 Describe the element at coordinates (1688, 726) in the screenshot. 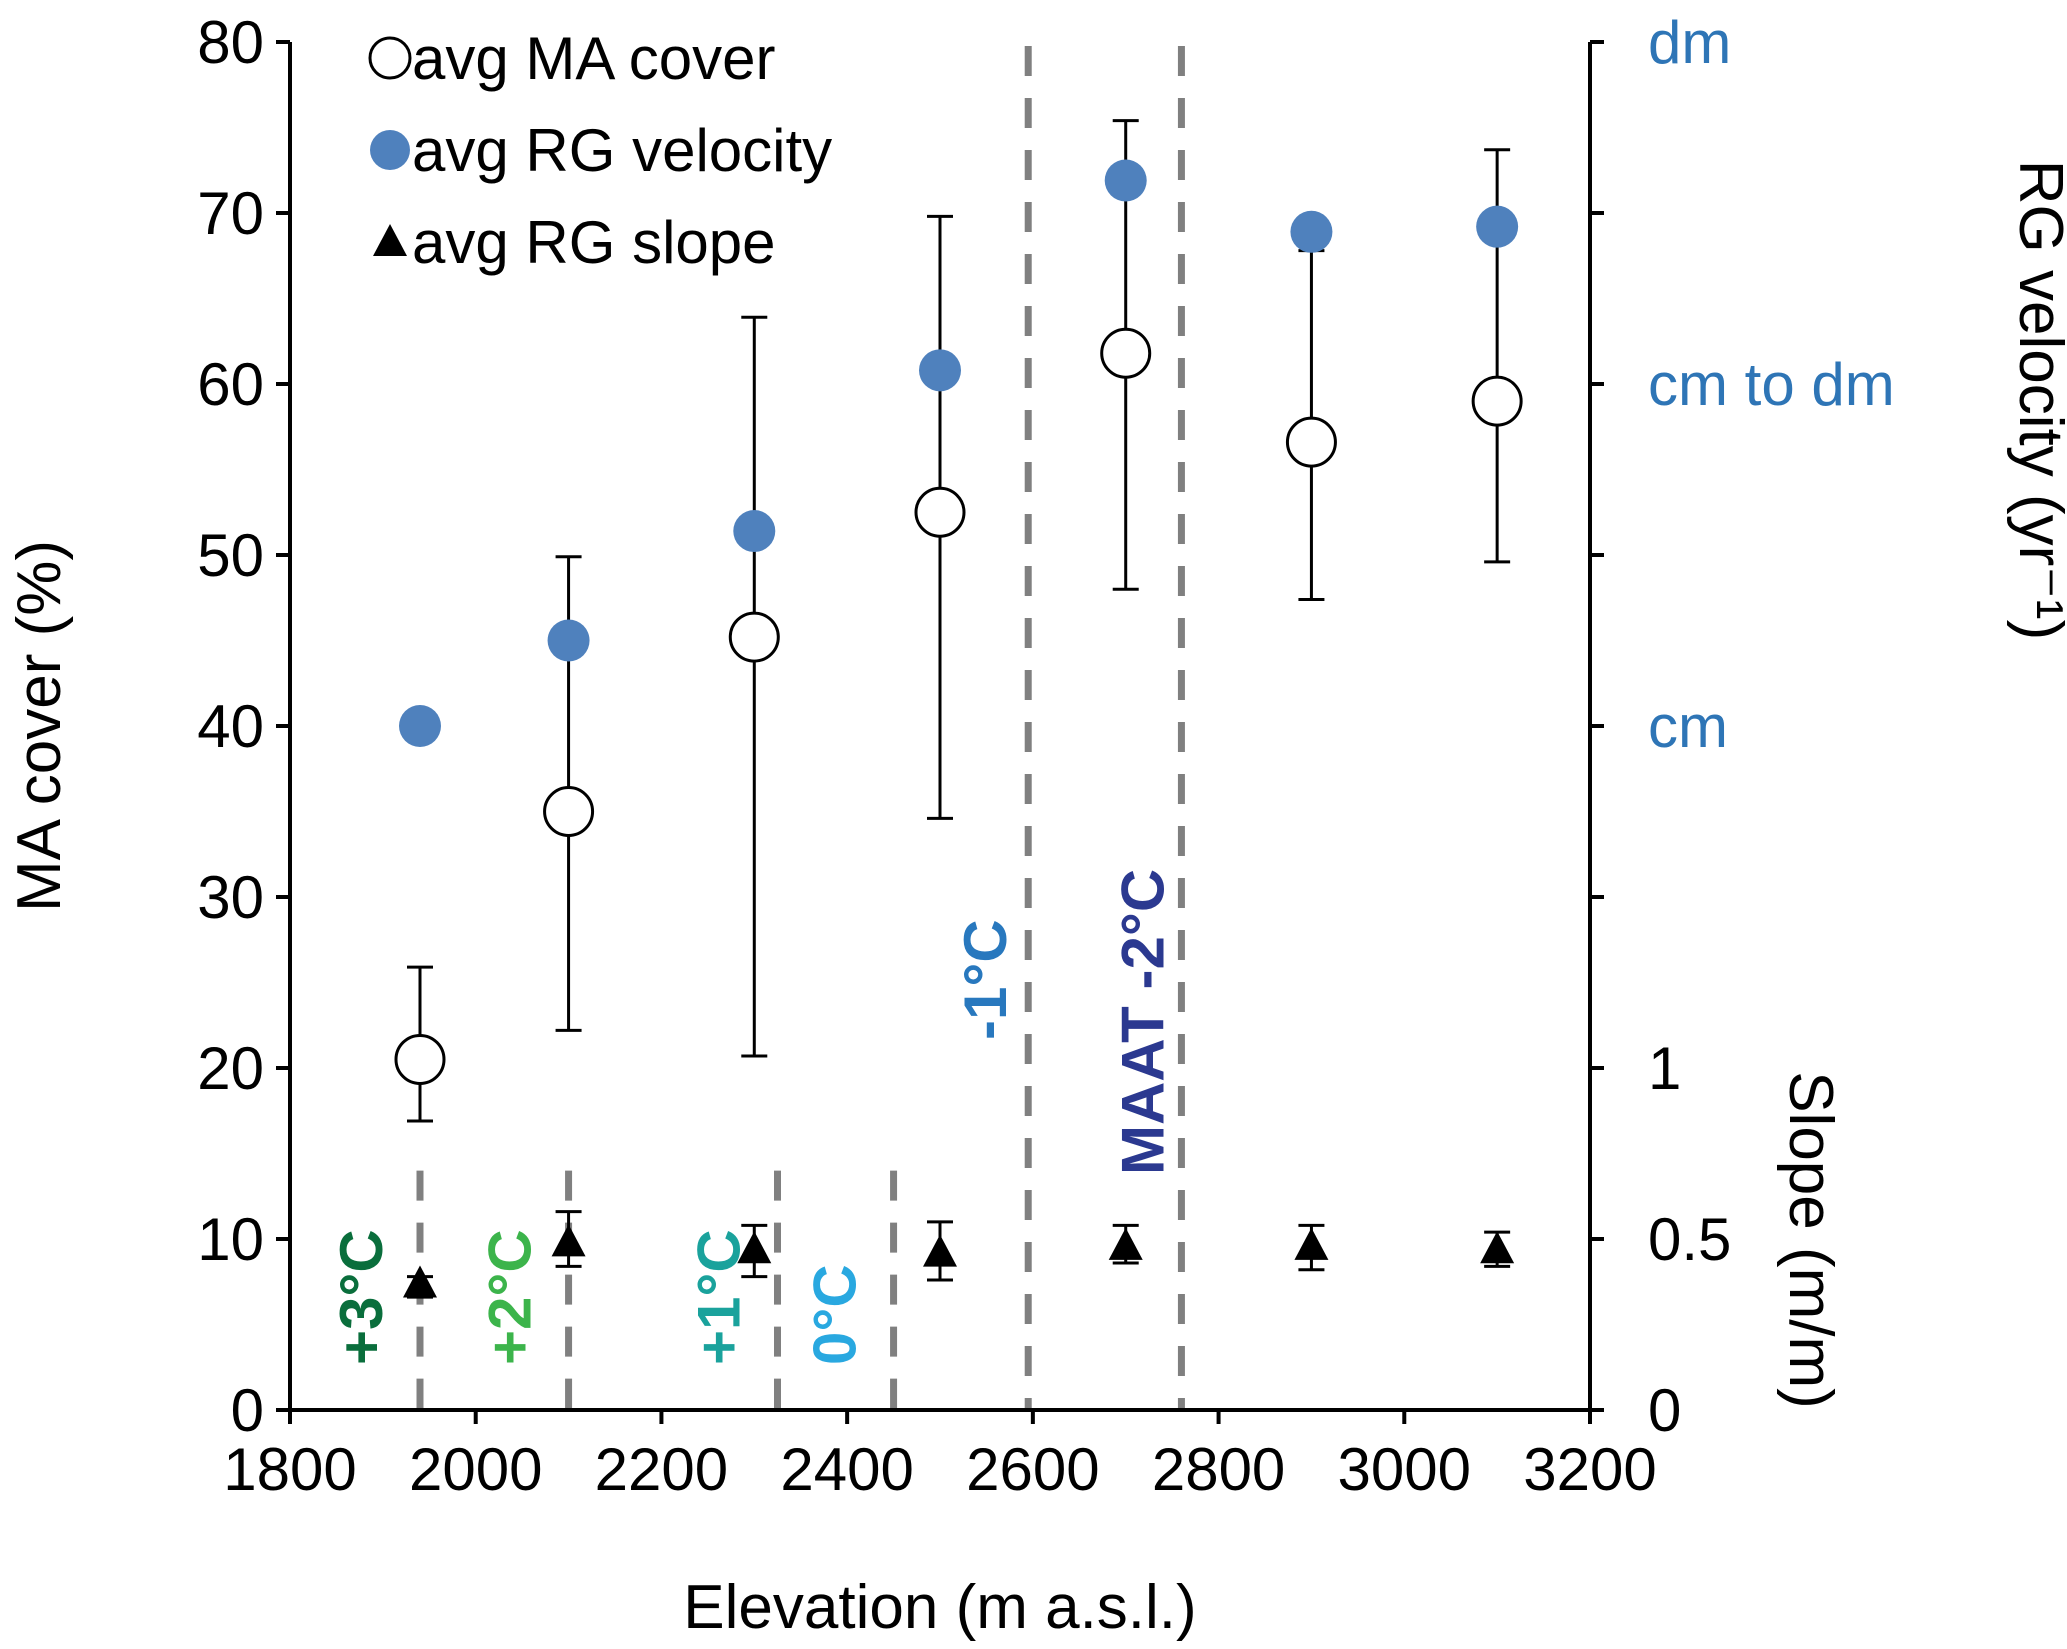

I see `velocity-tick-label: cm` at that location.